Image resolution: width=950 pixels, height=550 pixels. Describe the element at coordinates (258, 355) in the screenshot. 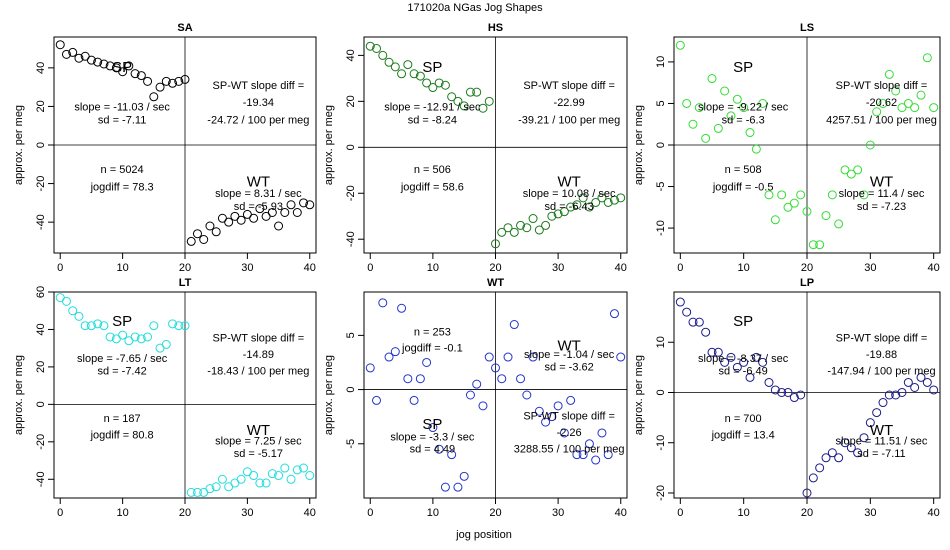

I see `slope-diff-value: -14.89` at that location.